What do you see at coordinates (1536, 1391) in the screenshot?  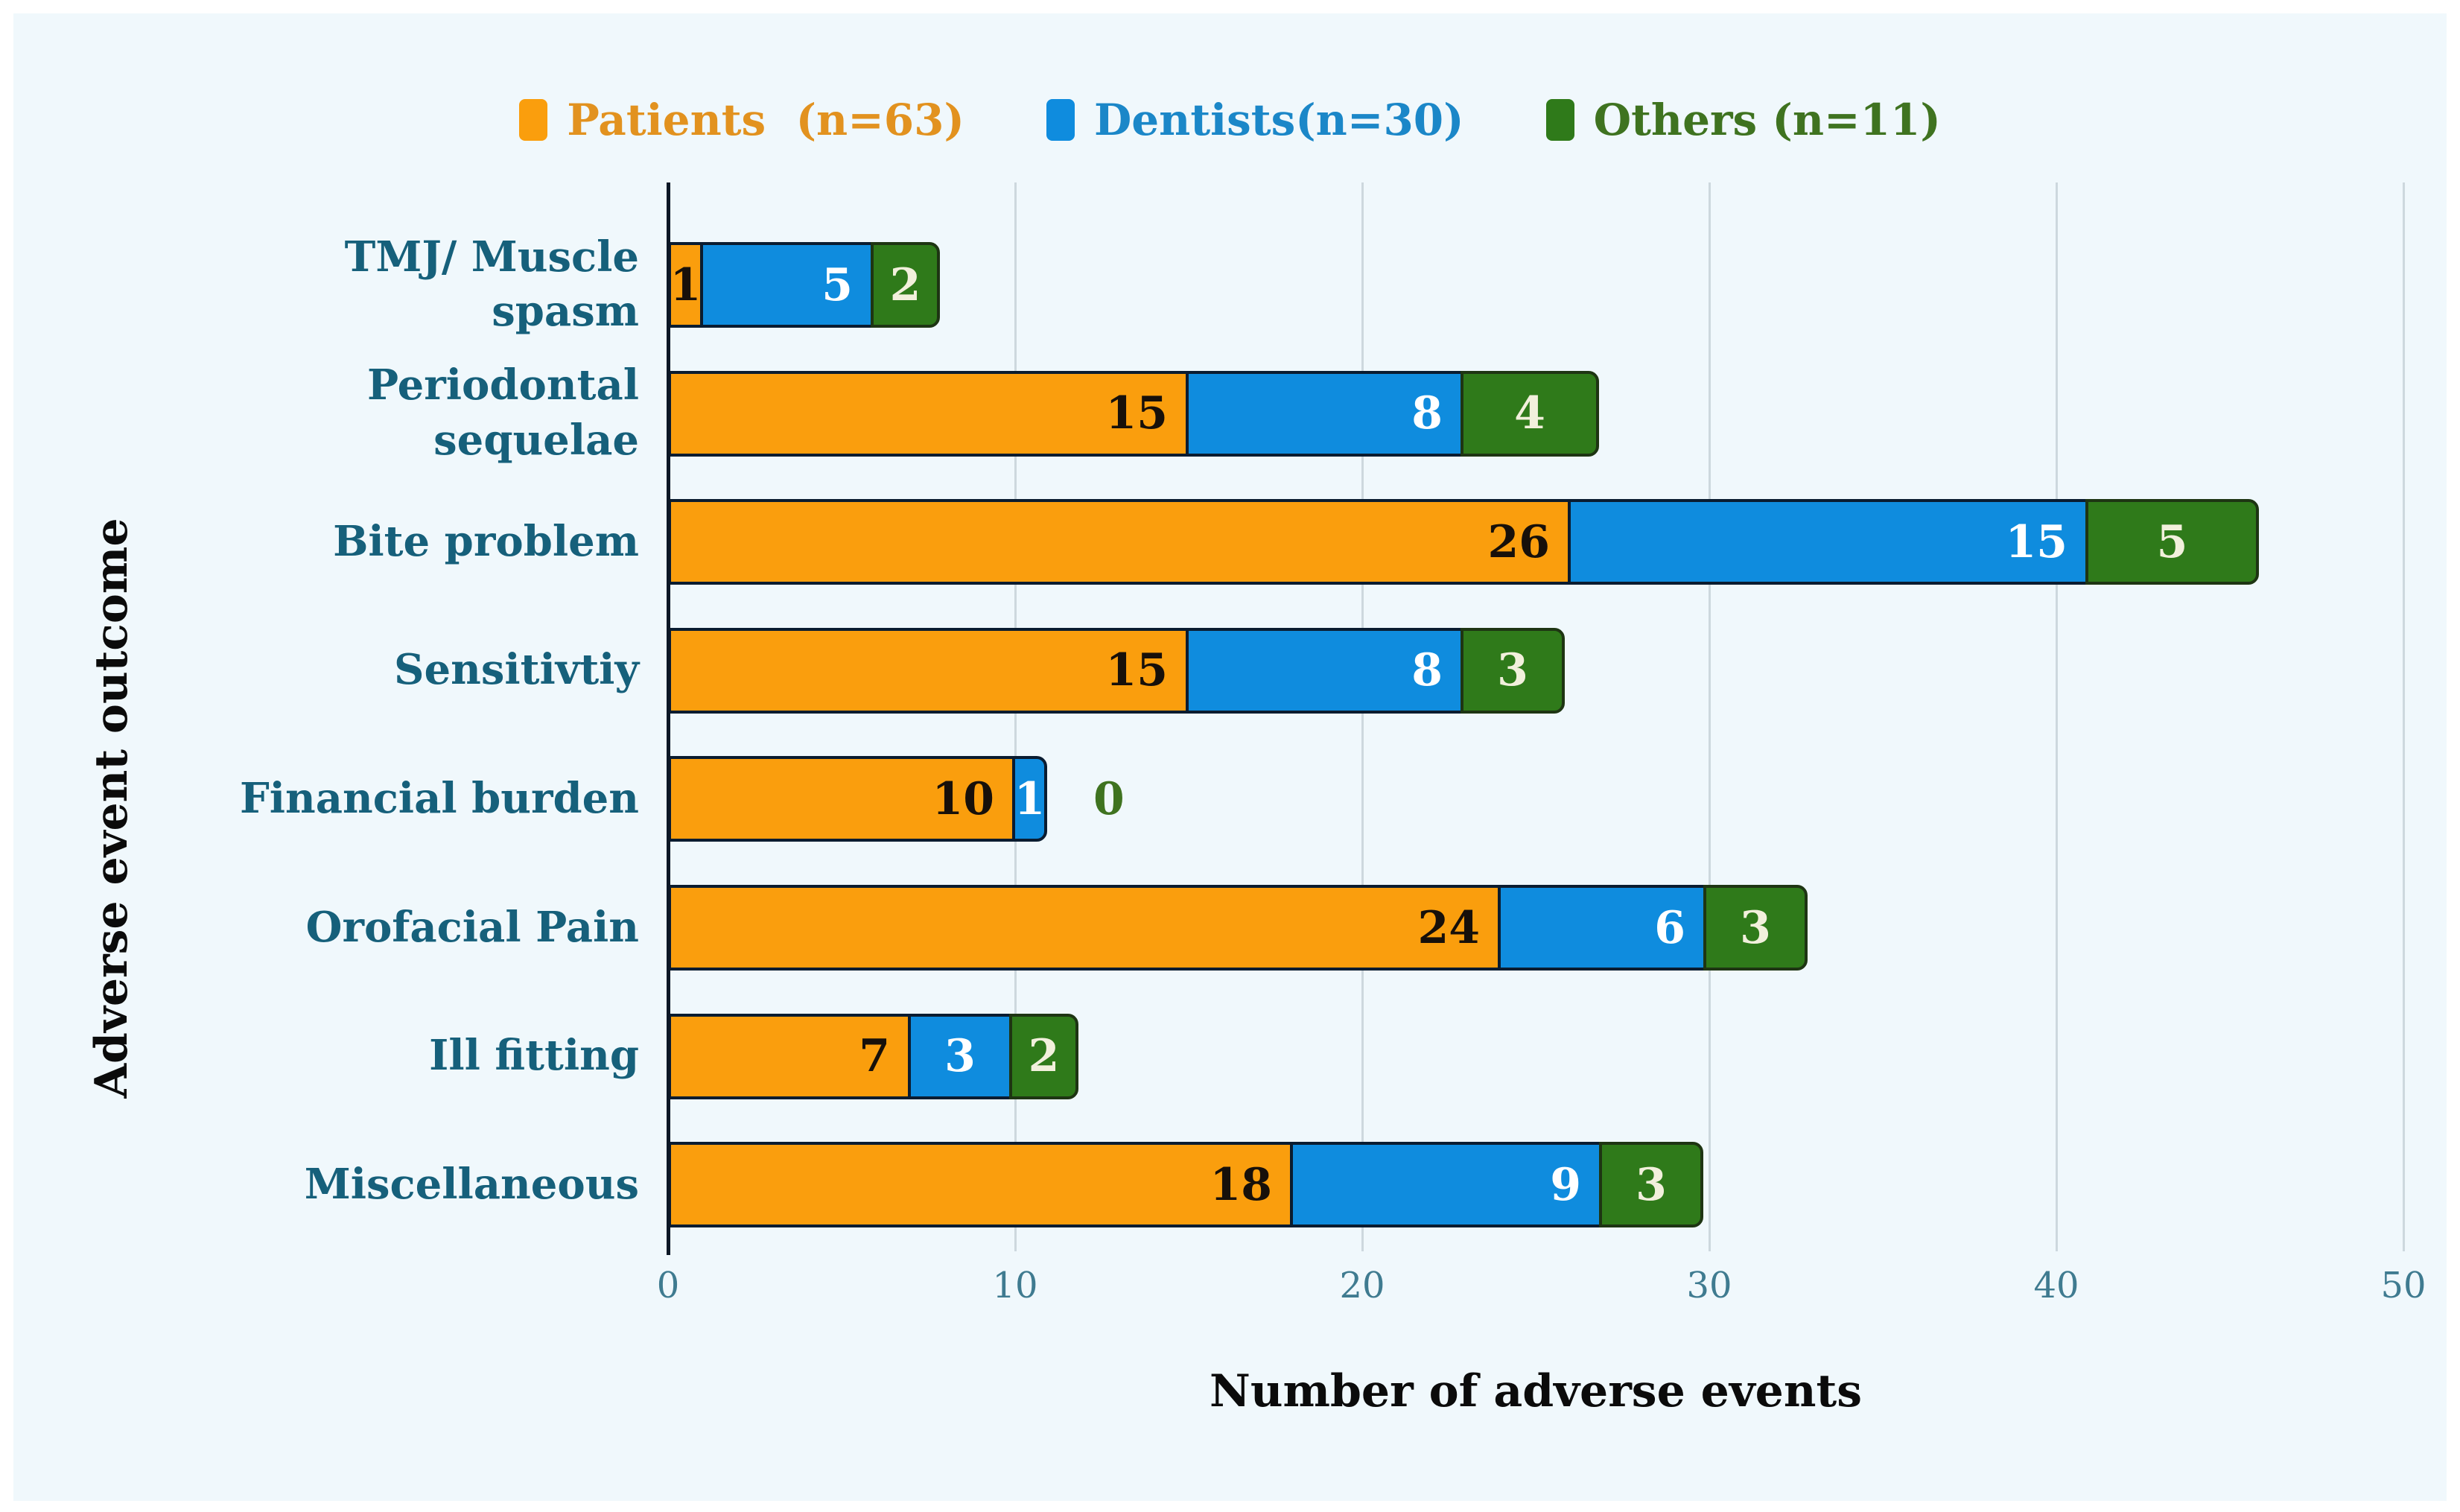 I see `x-axis-title: Number of adverse events` at bounding box center [1536, 1391].